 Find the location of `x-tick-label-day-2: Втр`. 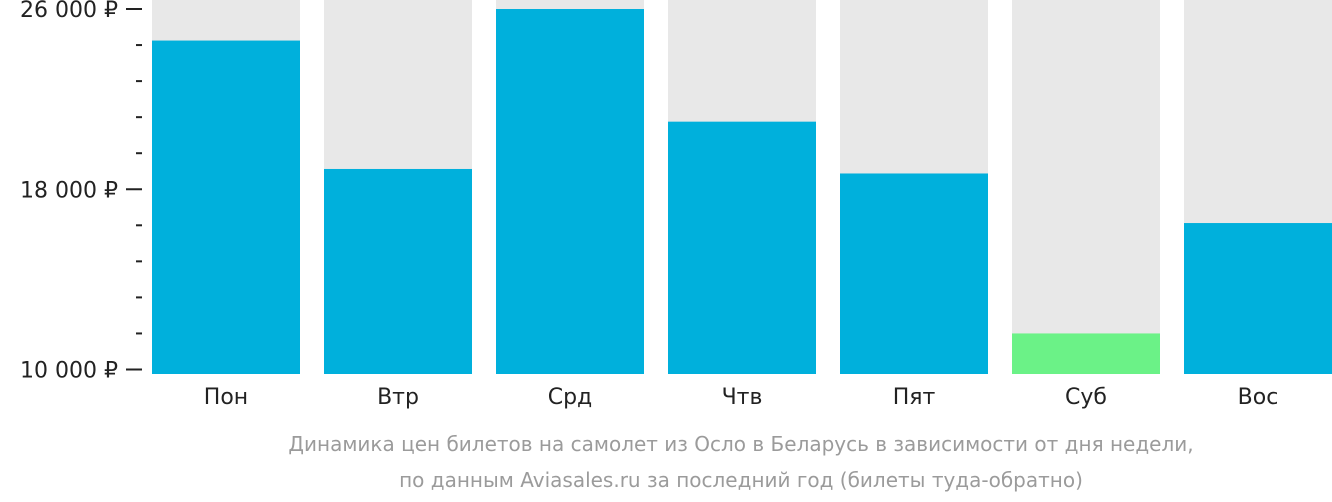

x-tick-label-day-2: Втр is located at coordinates (398, 397).